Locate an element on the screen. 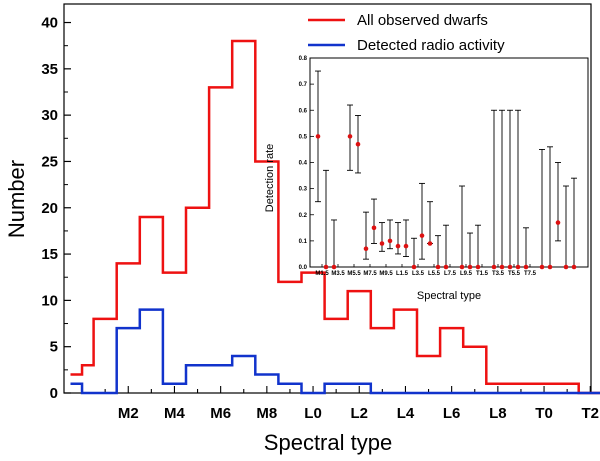 Image resolution: width=600 pixels, height=461 pixels. main-y-tick-label: 30 is located at coordinates (49, 115).